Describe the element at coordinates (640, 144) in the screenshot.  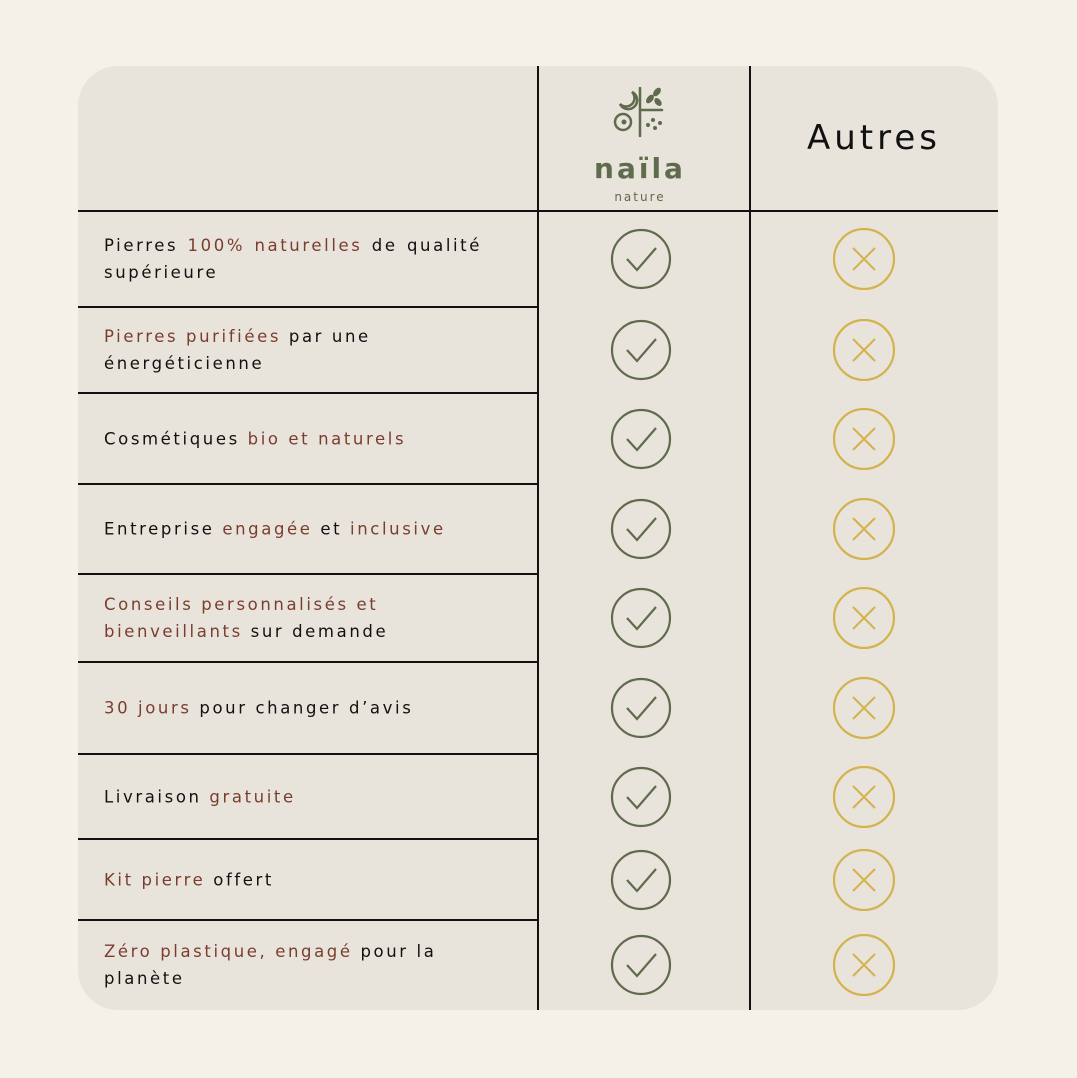
I see `naila-nature-logo: naïla nature` at that location.